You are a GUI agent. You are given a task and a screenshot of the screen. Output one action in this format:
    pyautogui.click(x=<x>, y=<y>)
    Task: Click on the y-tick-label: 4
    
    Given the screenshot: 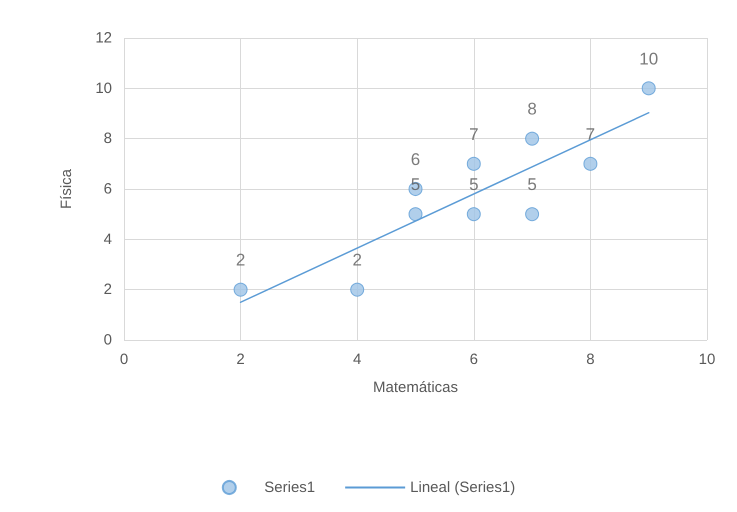 What is the action you would take?
    pyautogui.click(x=108, y=239)
    